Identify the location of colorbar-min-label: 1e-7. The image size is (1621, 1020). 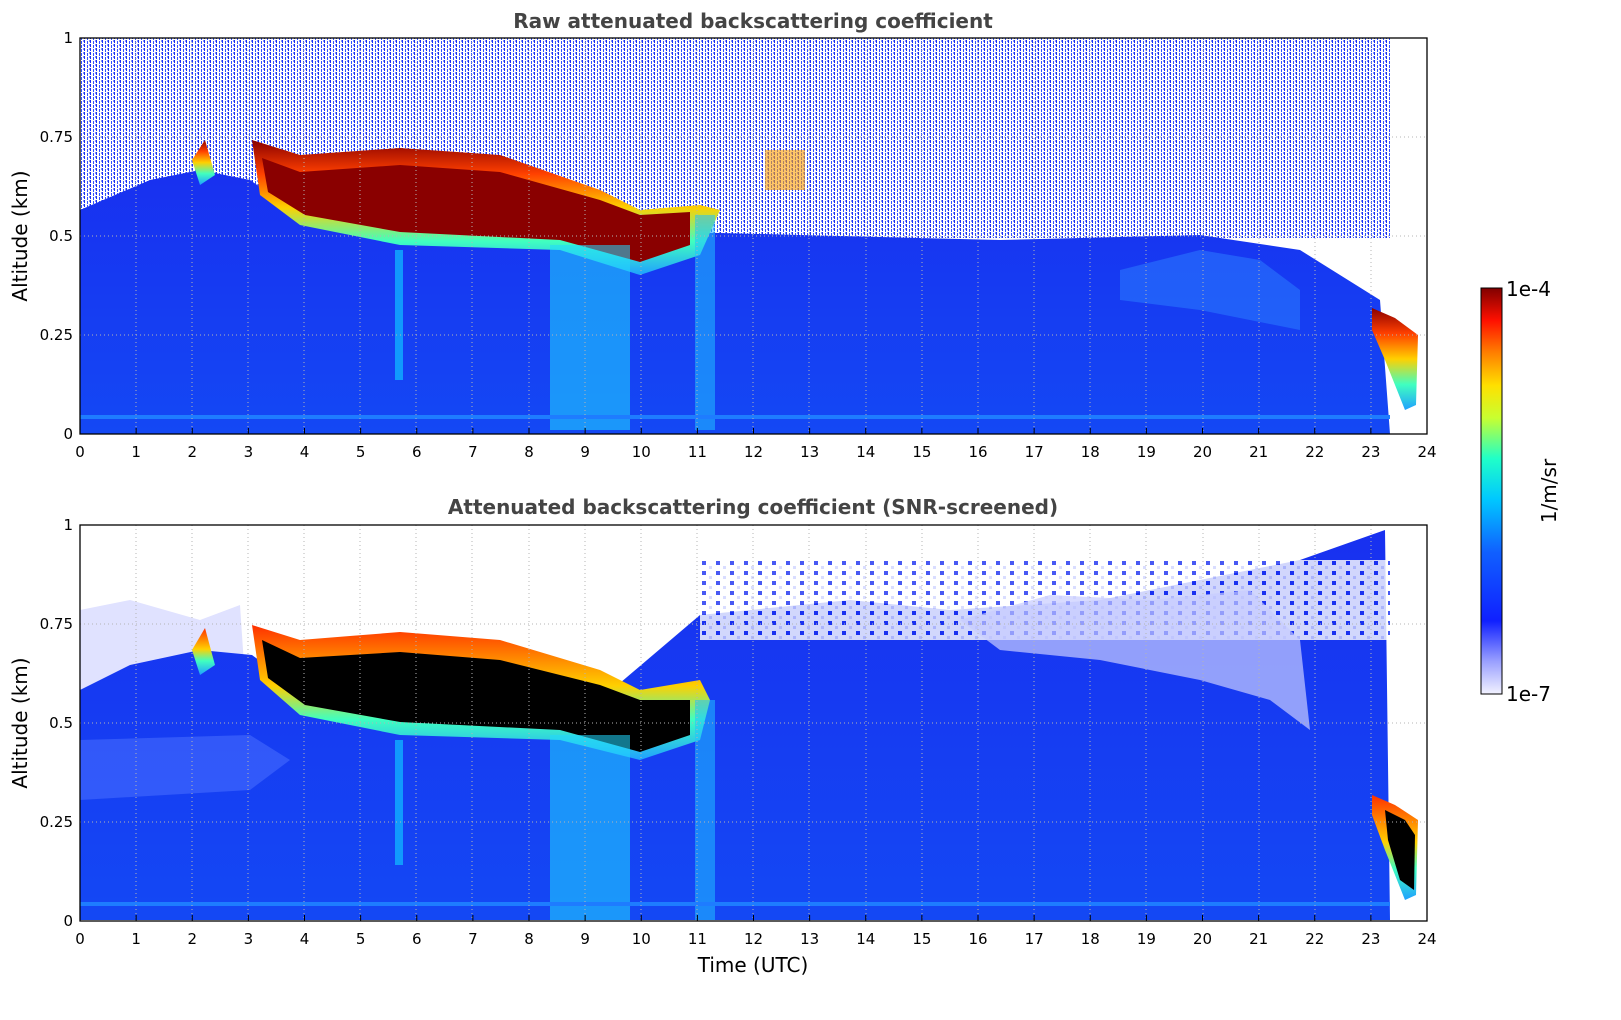
(1528, 694).